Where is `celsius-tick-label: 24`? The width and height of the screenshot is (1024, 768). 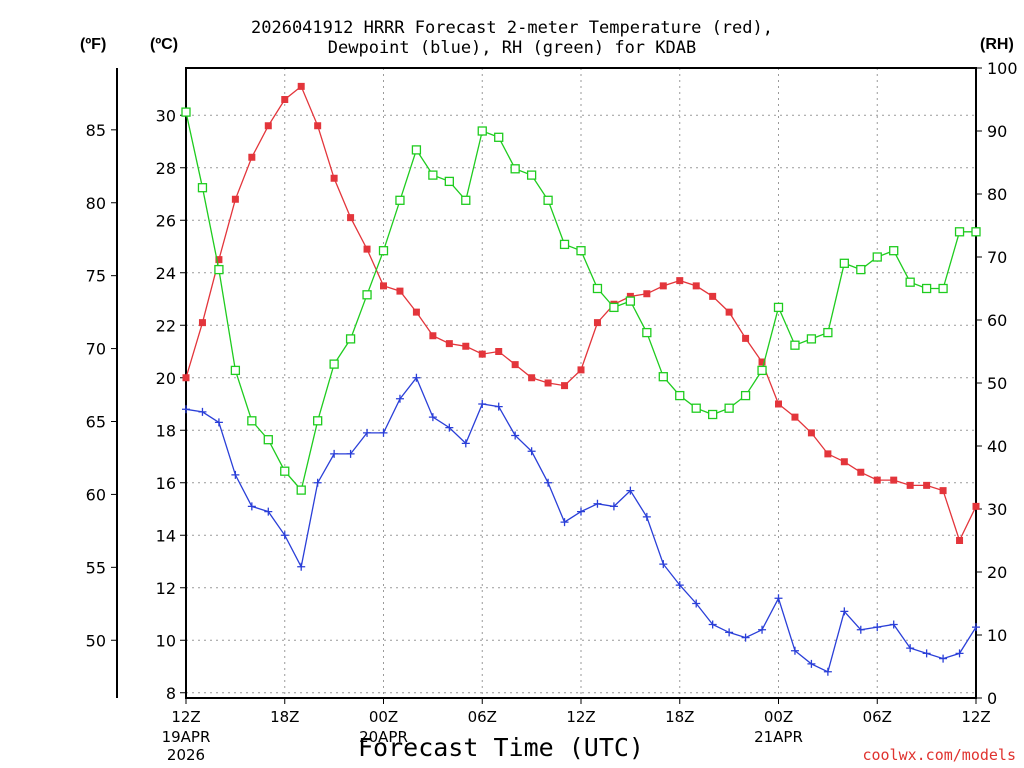
celsius-tick-label: 24 is located at coordinates (166, 273).